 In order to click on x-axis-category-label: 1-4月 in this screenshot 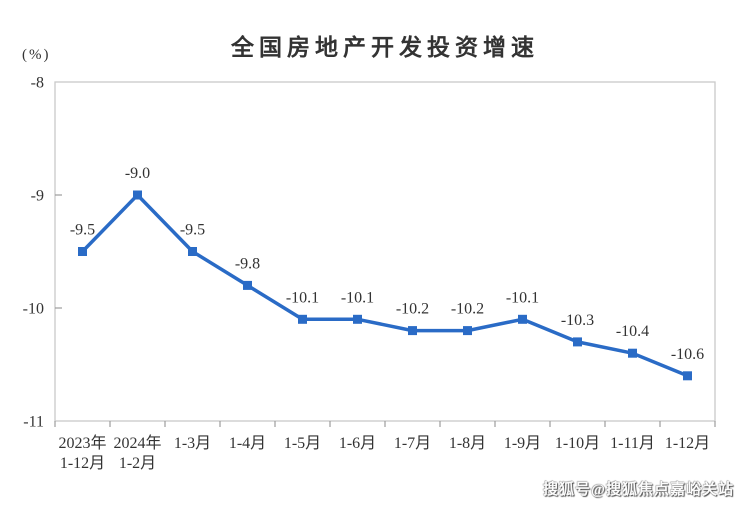, I will do `click(247, 443)`.